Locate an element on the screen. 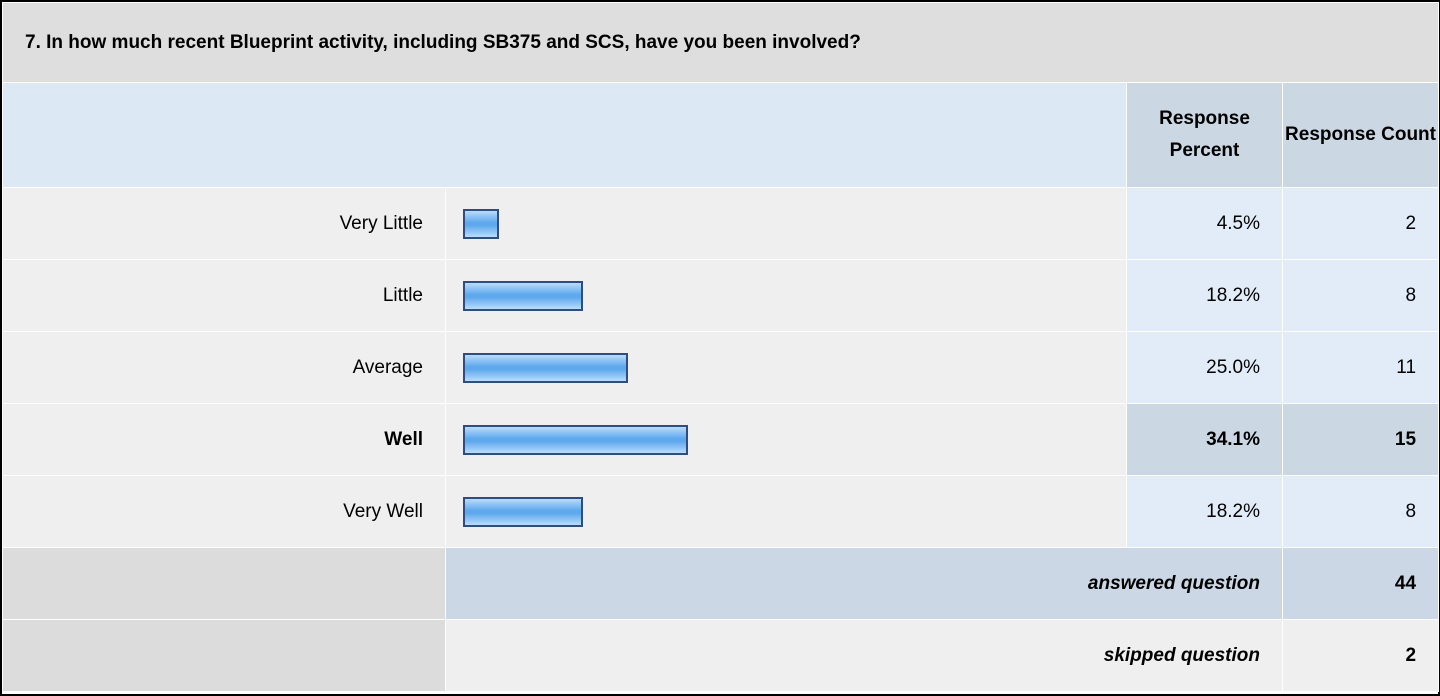 Image resolution: width=1440 pixels, height=696 pixels. response-count: 2 is located at coordinates (1360, 223).